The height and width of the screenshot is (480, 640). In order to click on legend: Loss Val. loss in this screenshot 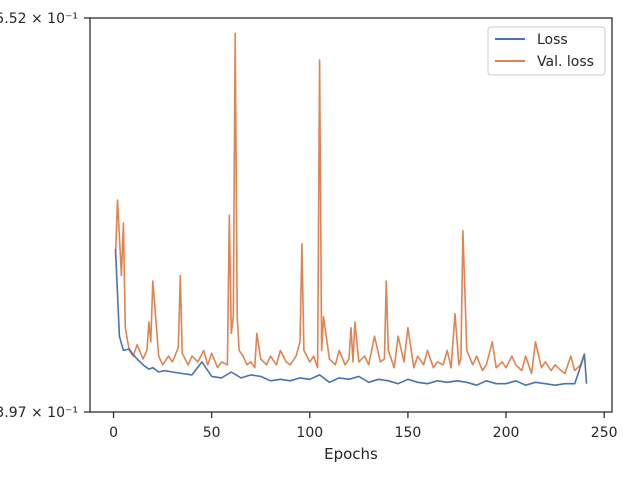, I will do `click(546, 51)`.